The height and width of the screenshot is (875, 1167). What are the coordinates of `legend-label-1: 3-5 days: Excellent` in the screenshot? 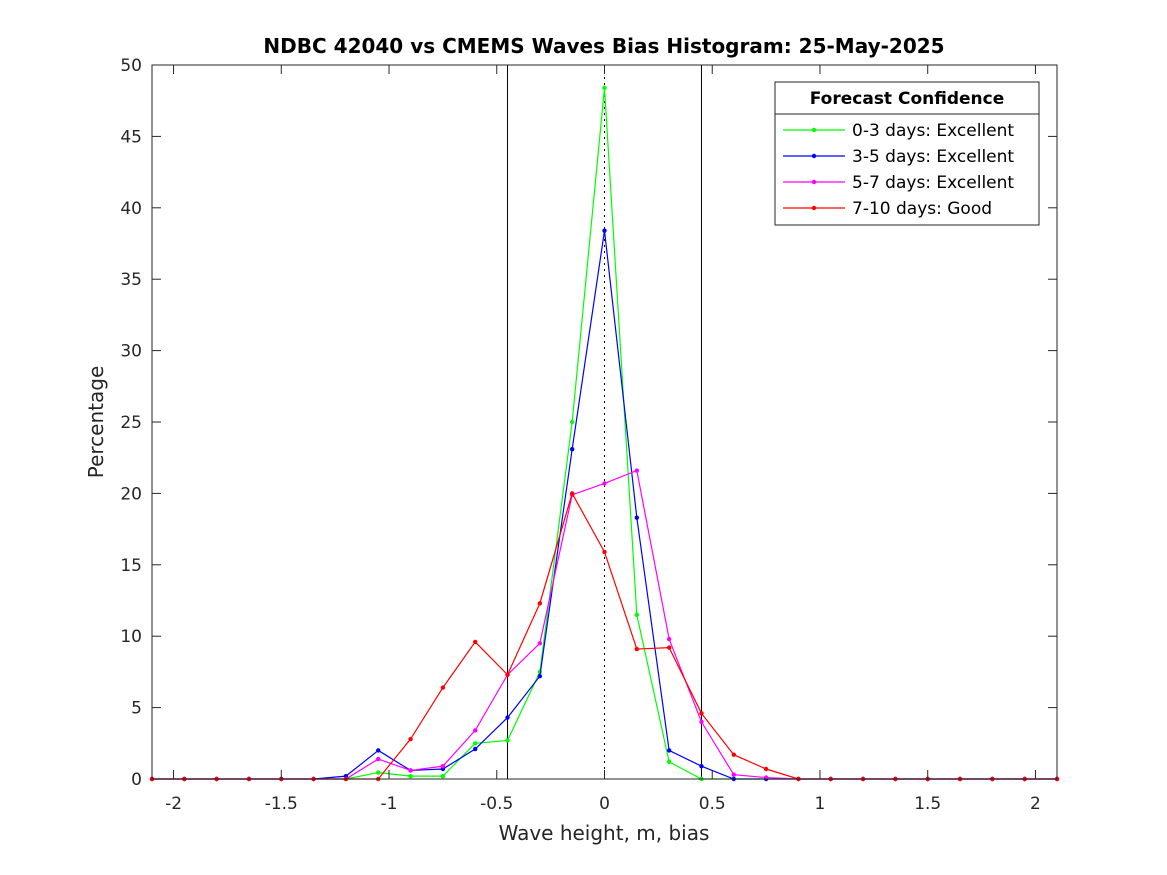 It's located at (933, 157).